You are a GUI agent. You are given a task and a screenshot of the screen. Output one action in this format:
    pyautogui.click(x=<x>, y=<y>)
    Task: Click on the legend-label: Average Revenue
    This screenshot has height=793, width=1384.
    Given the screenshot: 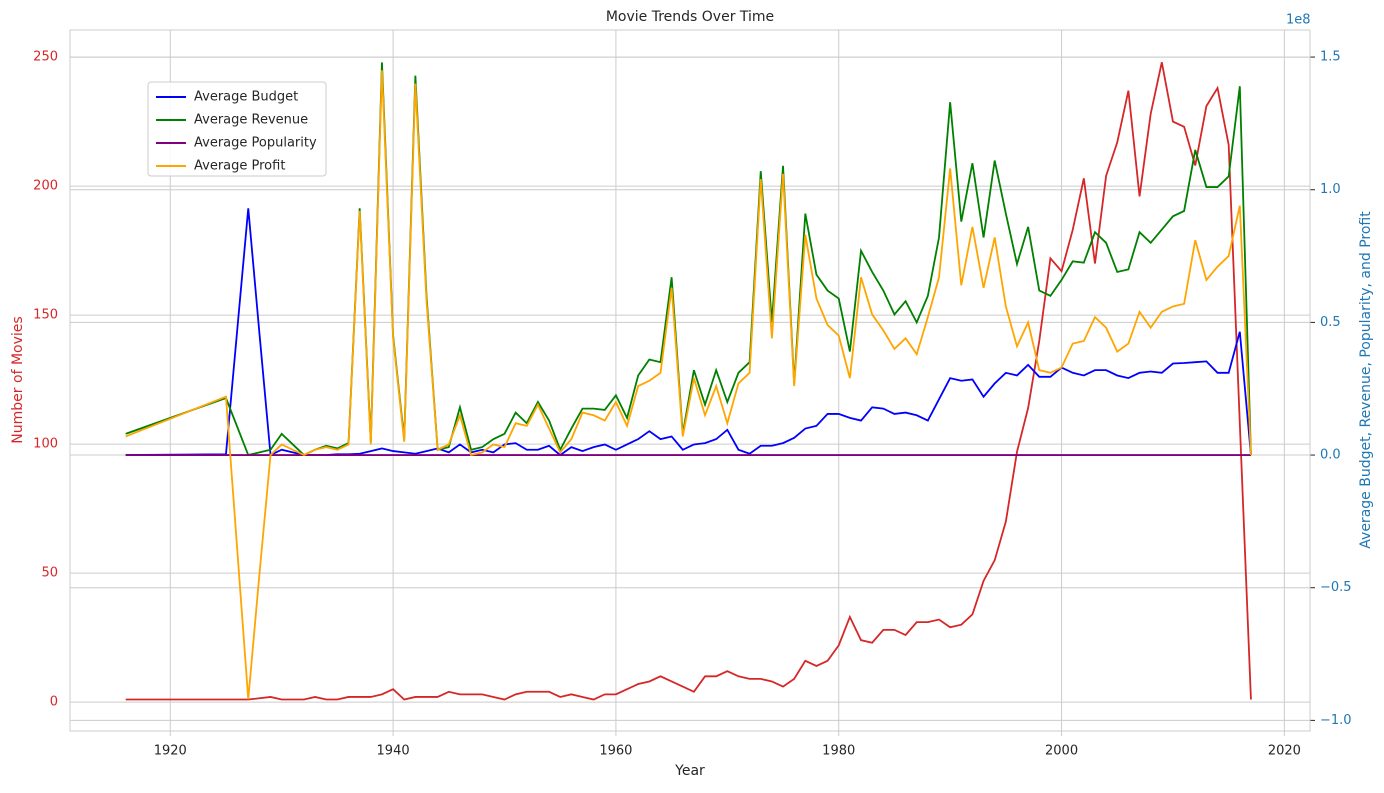 What is the action you would take?
    pyautogui.click(x=251, y=120)
    